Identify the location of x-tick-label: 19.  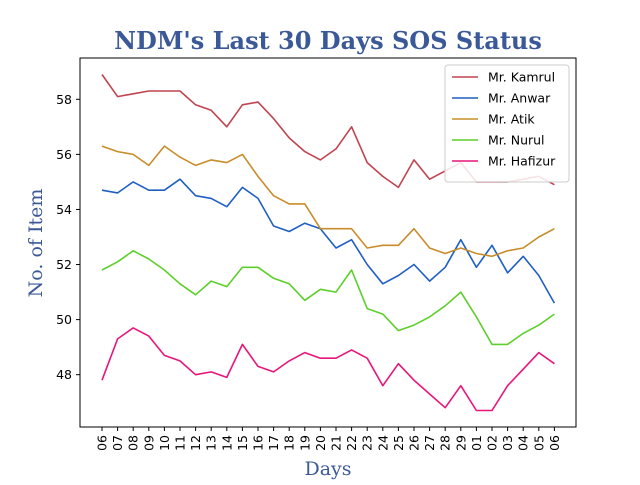
(304, 443).